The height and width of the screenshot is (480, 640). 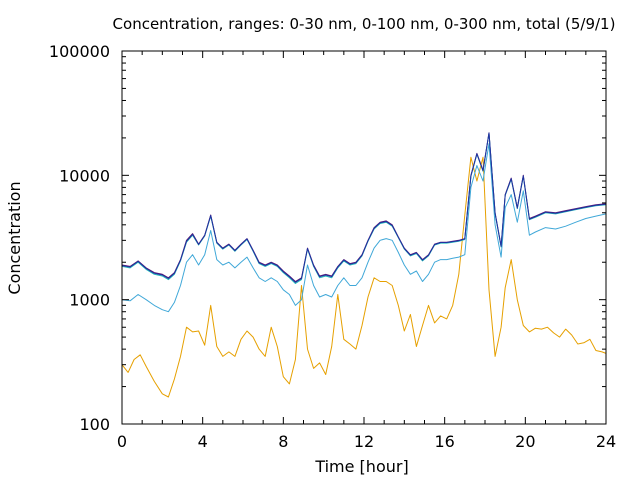 What do you see at coordinates (283, 441) in the screenshot?
I see `x-tick-label: 8` at bounding box center [283, 441].